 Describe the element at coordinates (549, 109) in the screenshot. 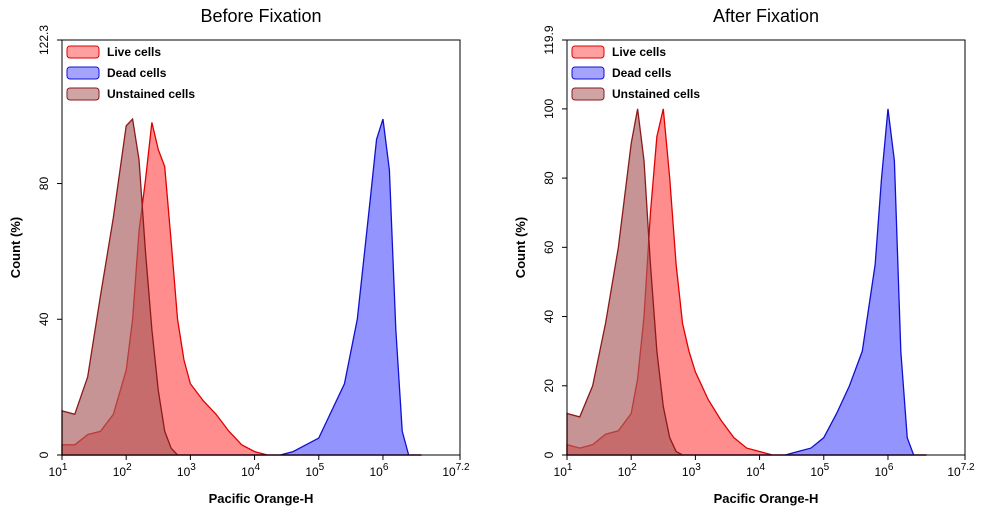

I see `y-tick-label: 100` at that location.